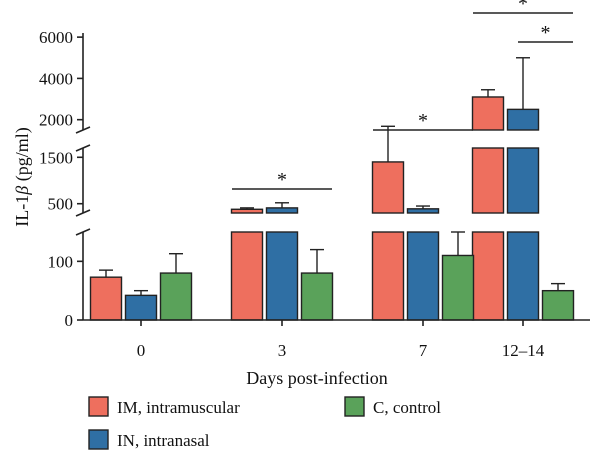  What do you see at coordinates (22, 176) in the screenshot?
I see `y-axis-label: IL-1β (pg/ml)` at bounding box center [22, 176].